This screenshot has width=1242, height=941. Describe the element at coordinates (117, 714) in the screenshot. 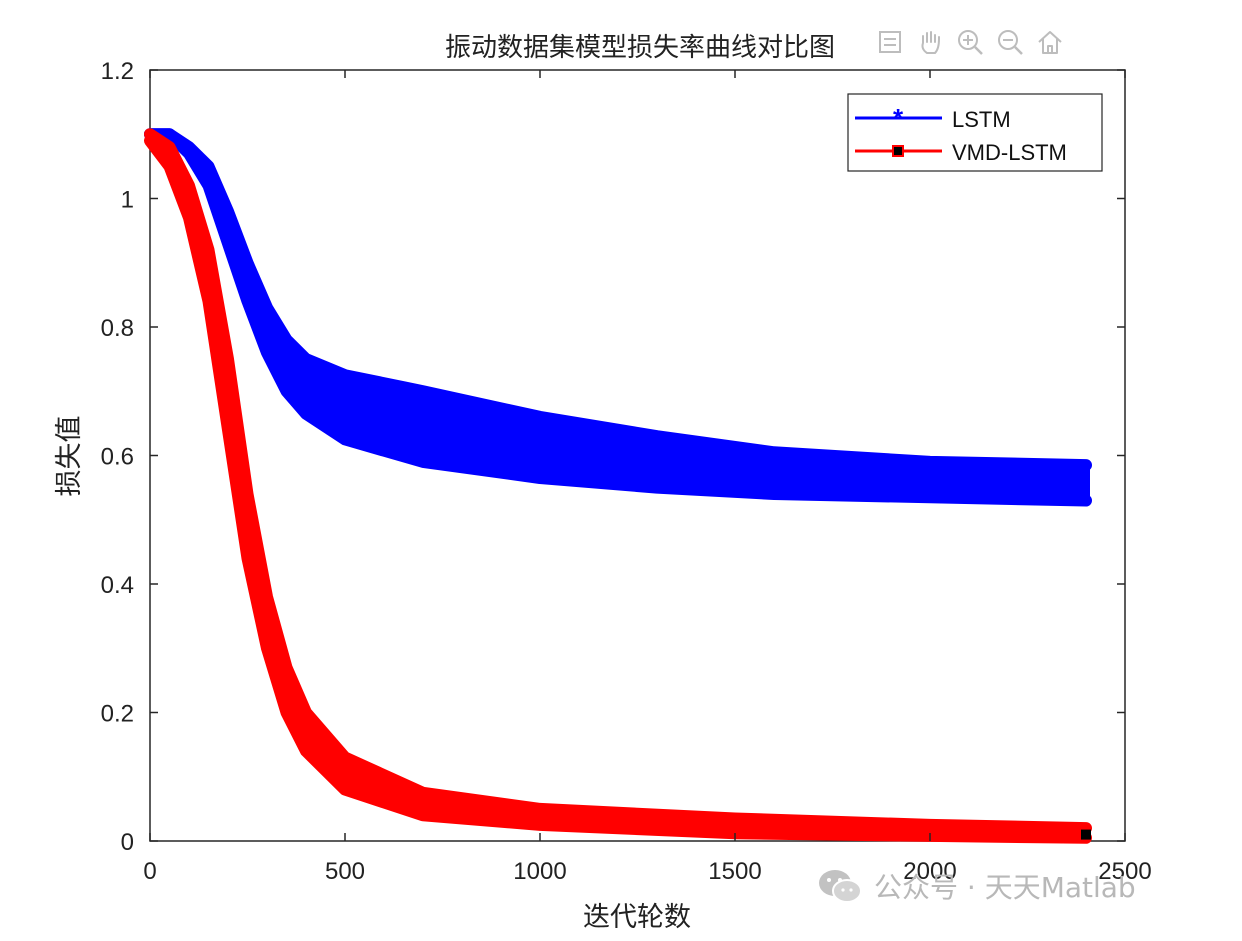

I see `y-tick-label: 0.2` at that location.